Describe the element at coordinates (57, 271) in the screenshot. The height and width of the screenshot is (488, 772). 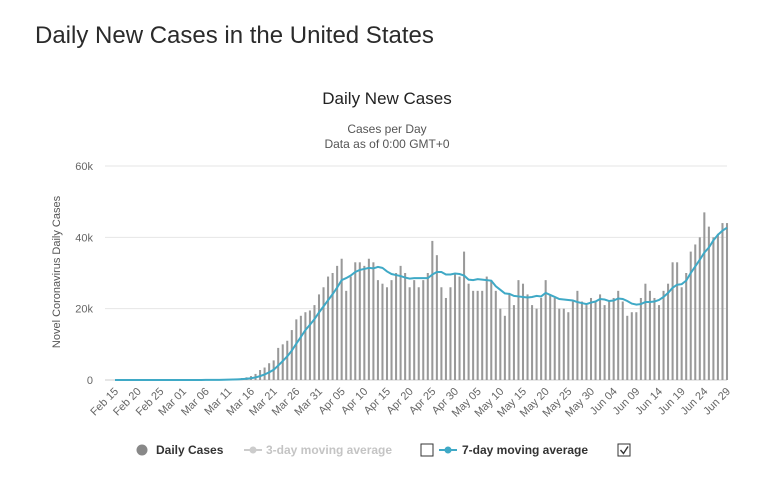
I see `y-axis-label: Novel Coronavirus Daily Cases` at that location.